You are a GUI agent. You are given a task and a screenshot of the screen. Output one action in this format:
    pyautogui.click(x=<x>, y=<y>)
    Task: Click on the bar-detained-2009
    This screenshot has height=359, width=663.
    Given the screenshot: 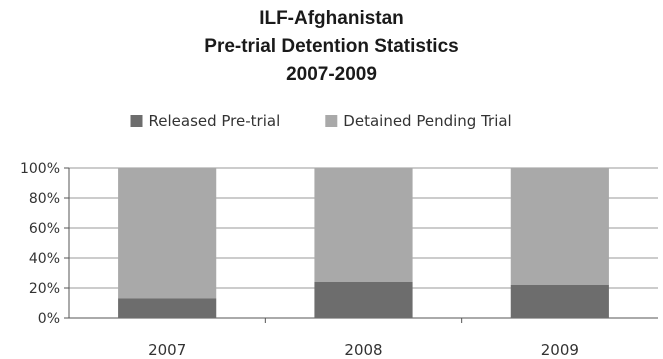 What is the action you would take?
    pyautogui.click(x=559, y=226)
    